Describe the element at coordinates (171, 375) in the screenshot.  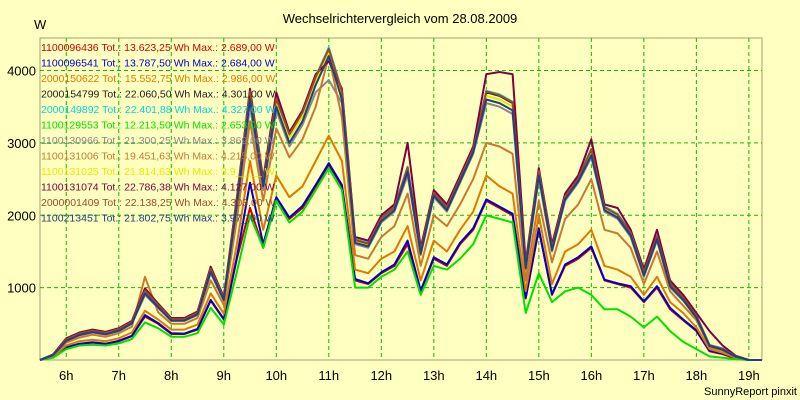
I see `x-tick-label: 8h` at that location.